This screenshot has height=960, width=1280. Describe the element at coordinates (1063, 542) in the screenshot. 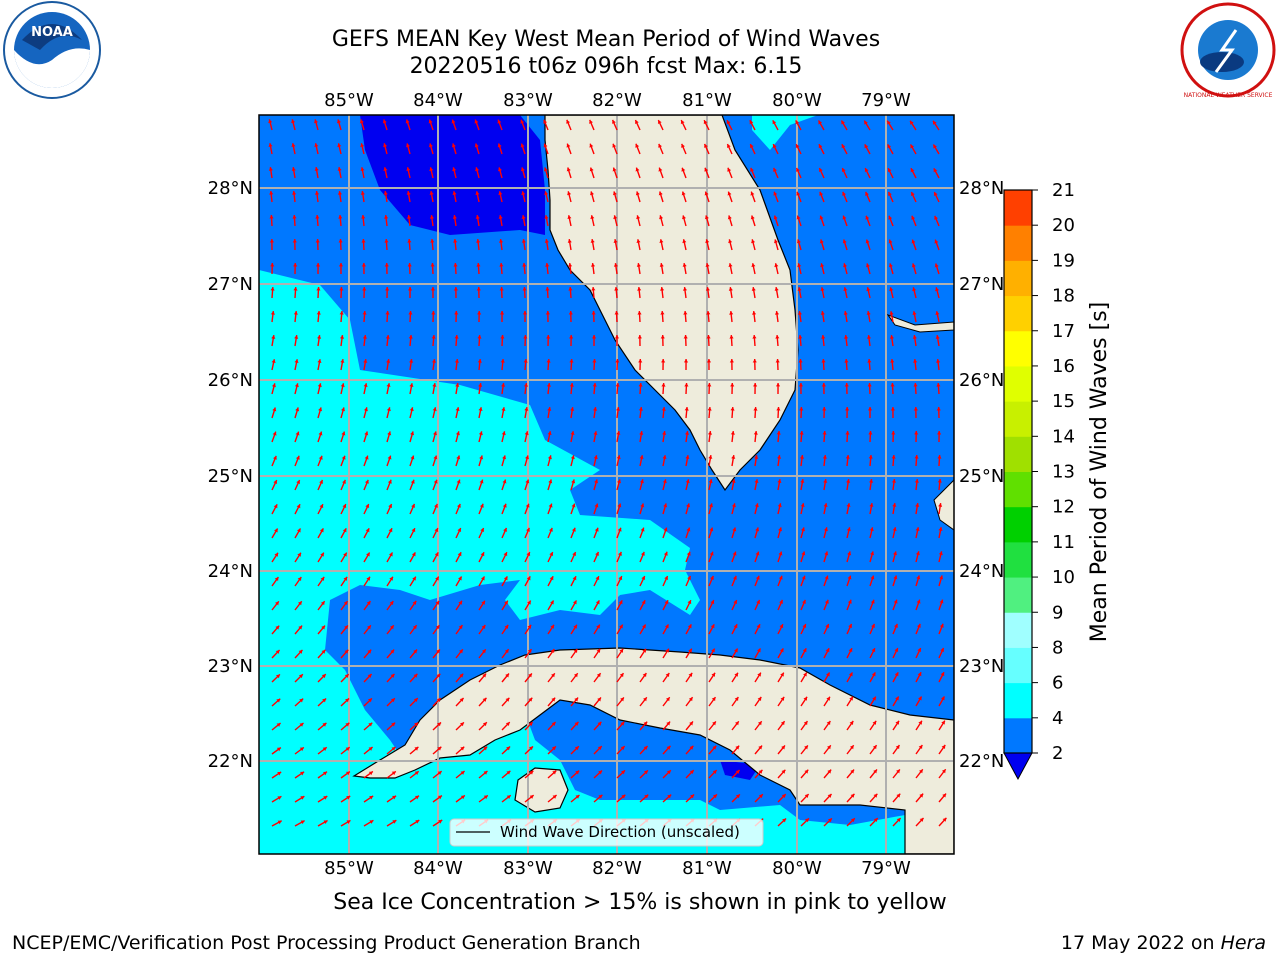

I see `colorbar-tick-label: 11` at that location.